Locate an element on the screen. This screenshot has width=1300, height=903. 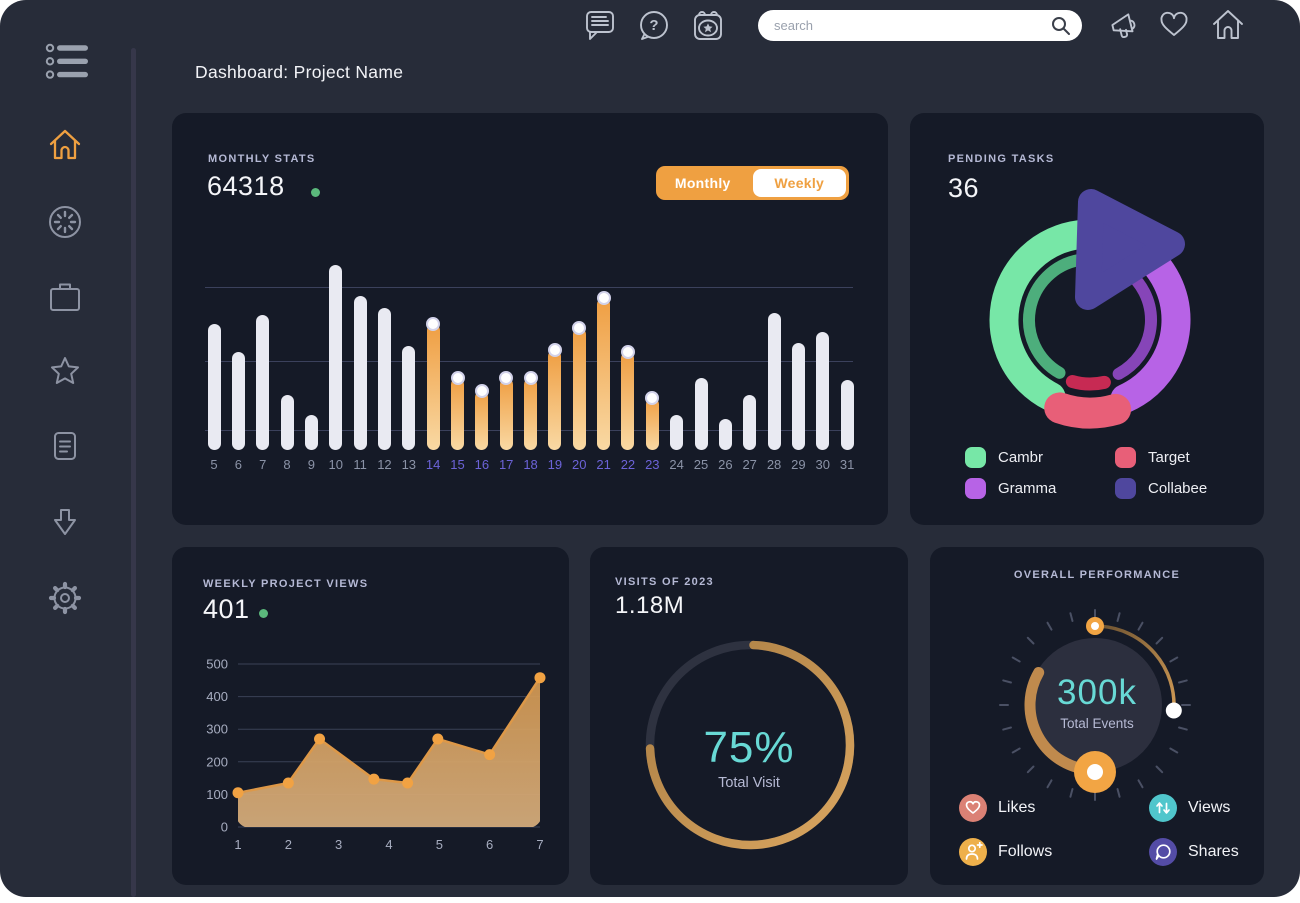
card-title: VISITS OF 2023 is located at coordinates (664, 582).